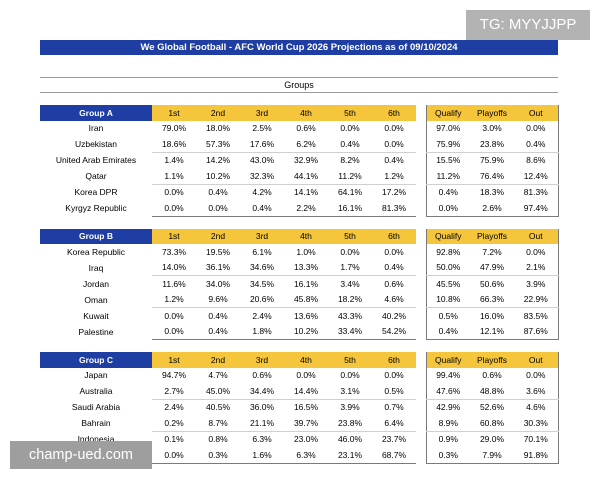 Image resolution: width=600 pixels, height=480 pixels. I want to click on position-probability: 23.7%, so click(394, 439).